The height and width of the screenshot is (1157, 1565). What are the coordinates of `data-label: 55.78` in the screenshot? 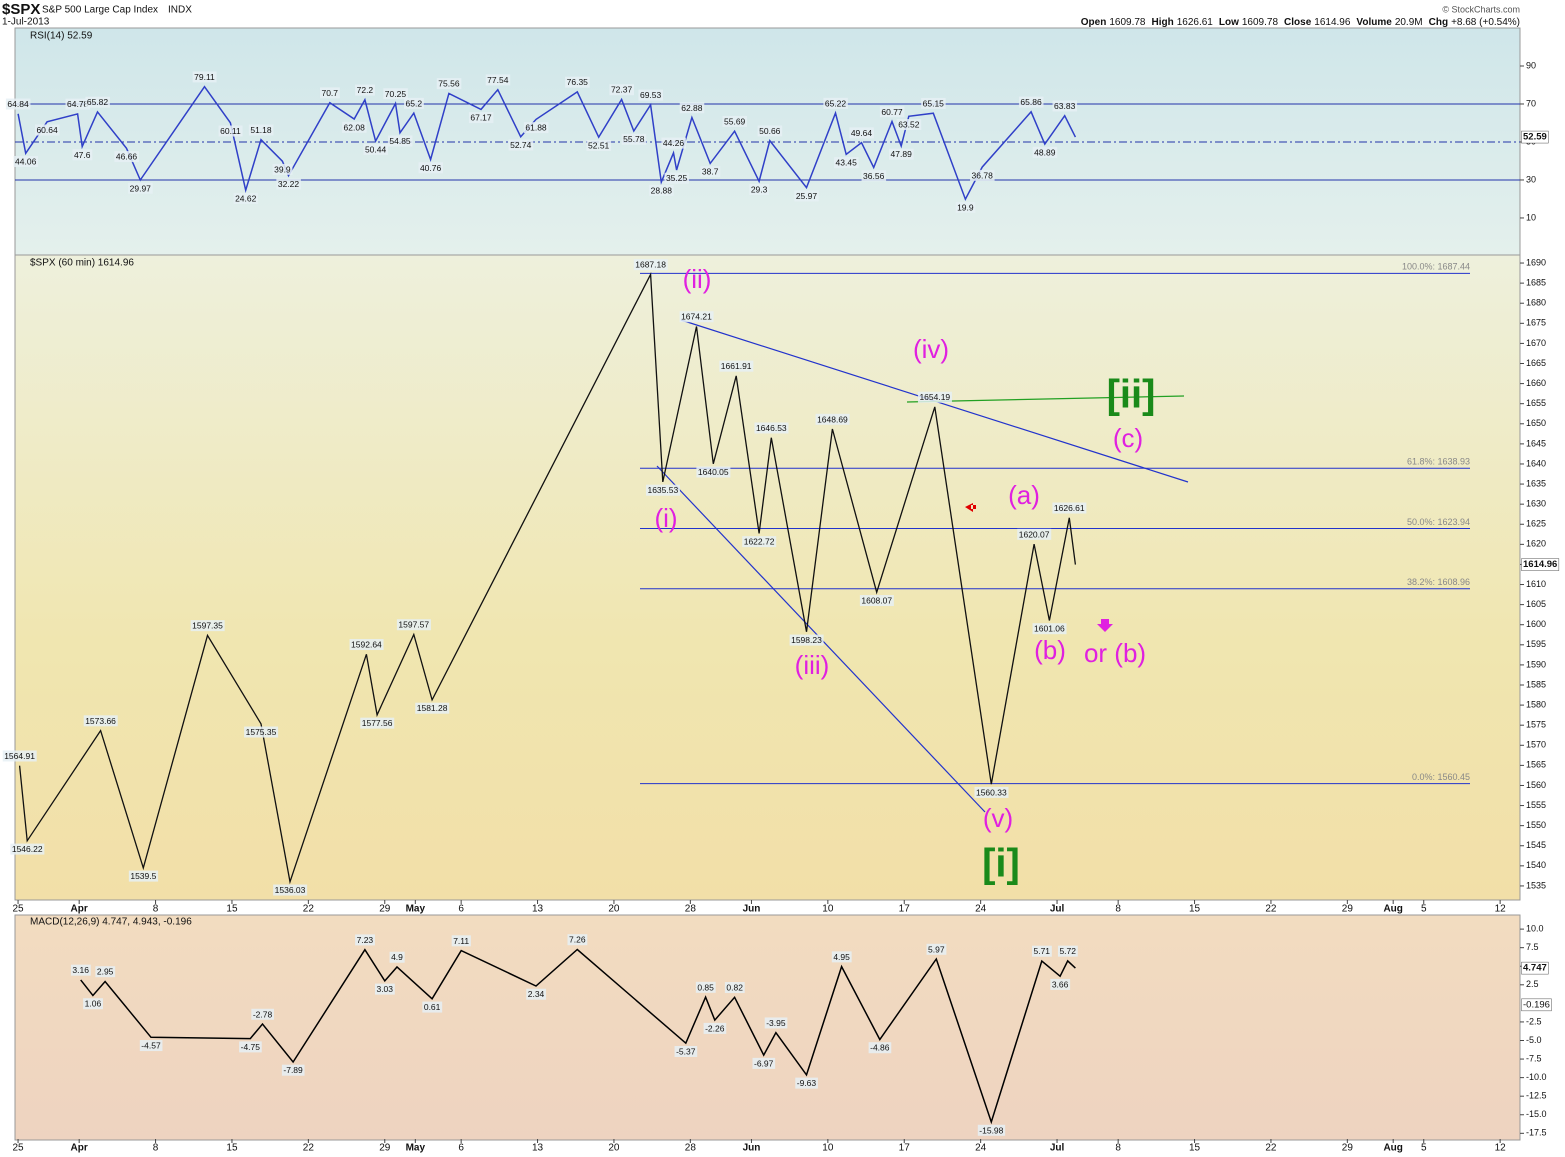 It's located at (634, 139).